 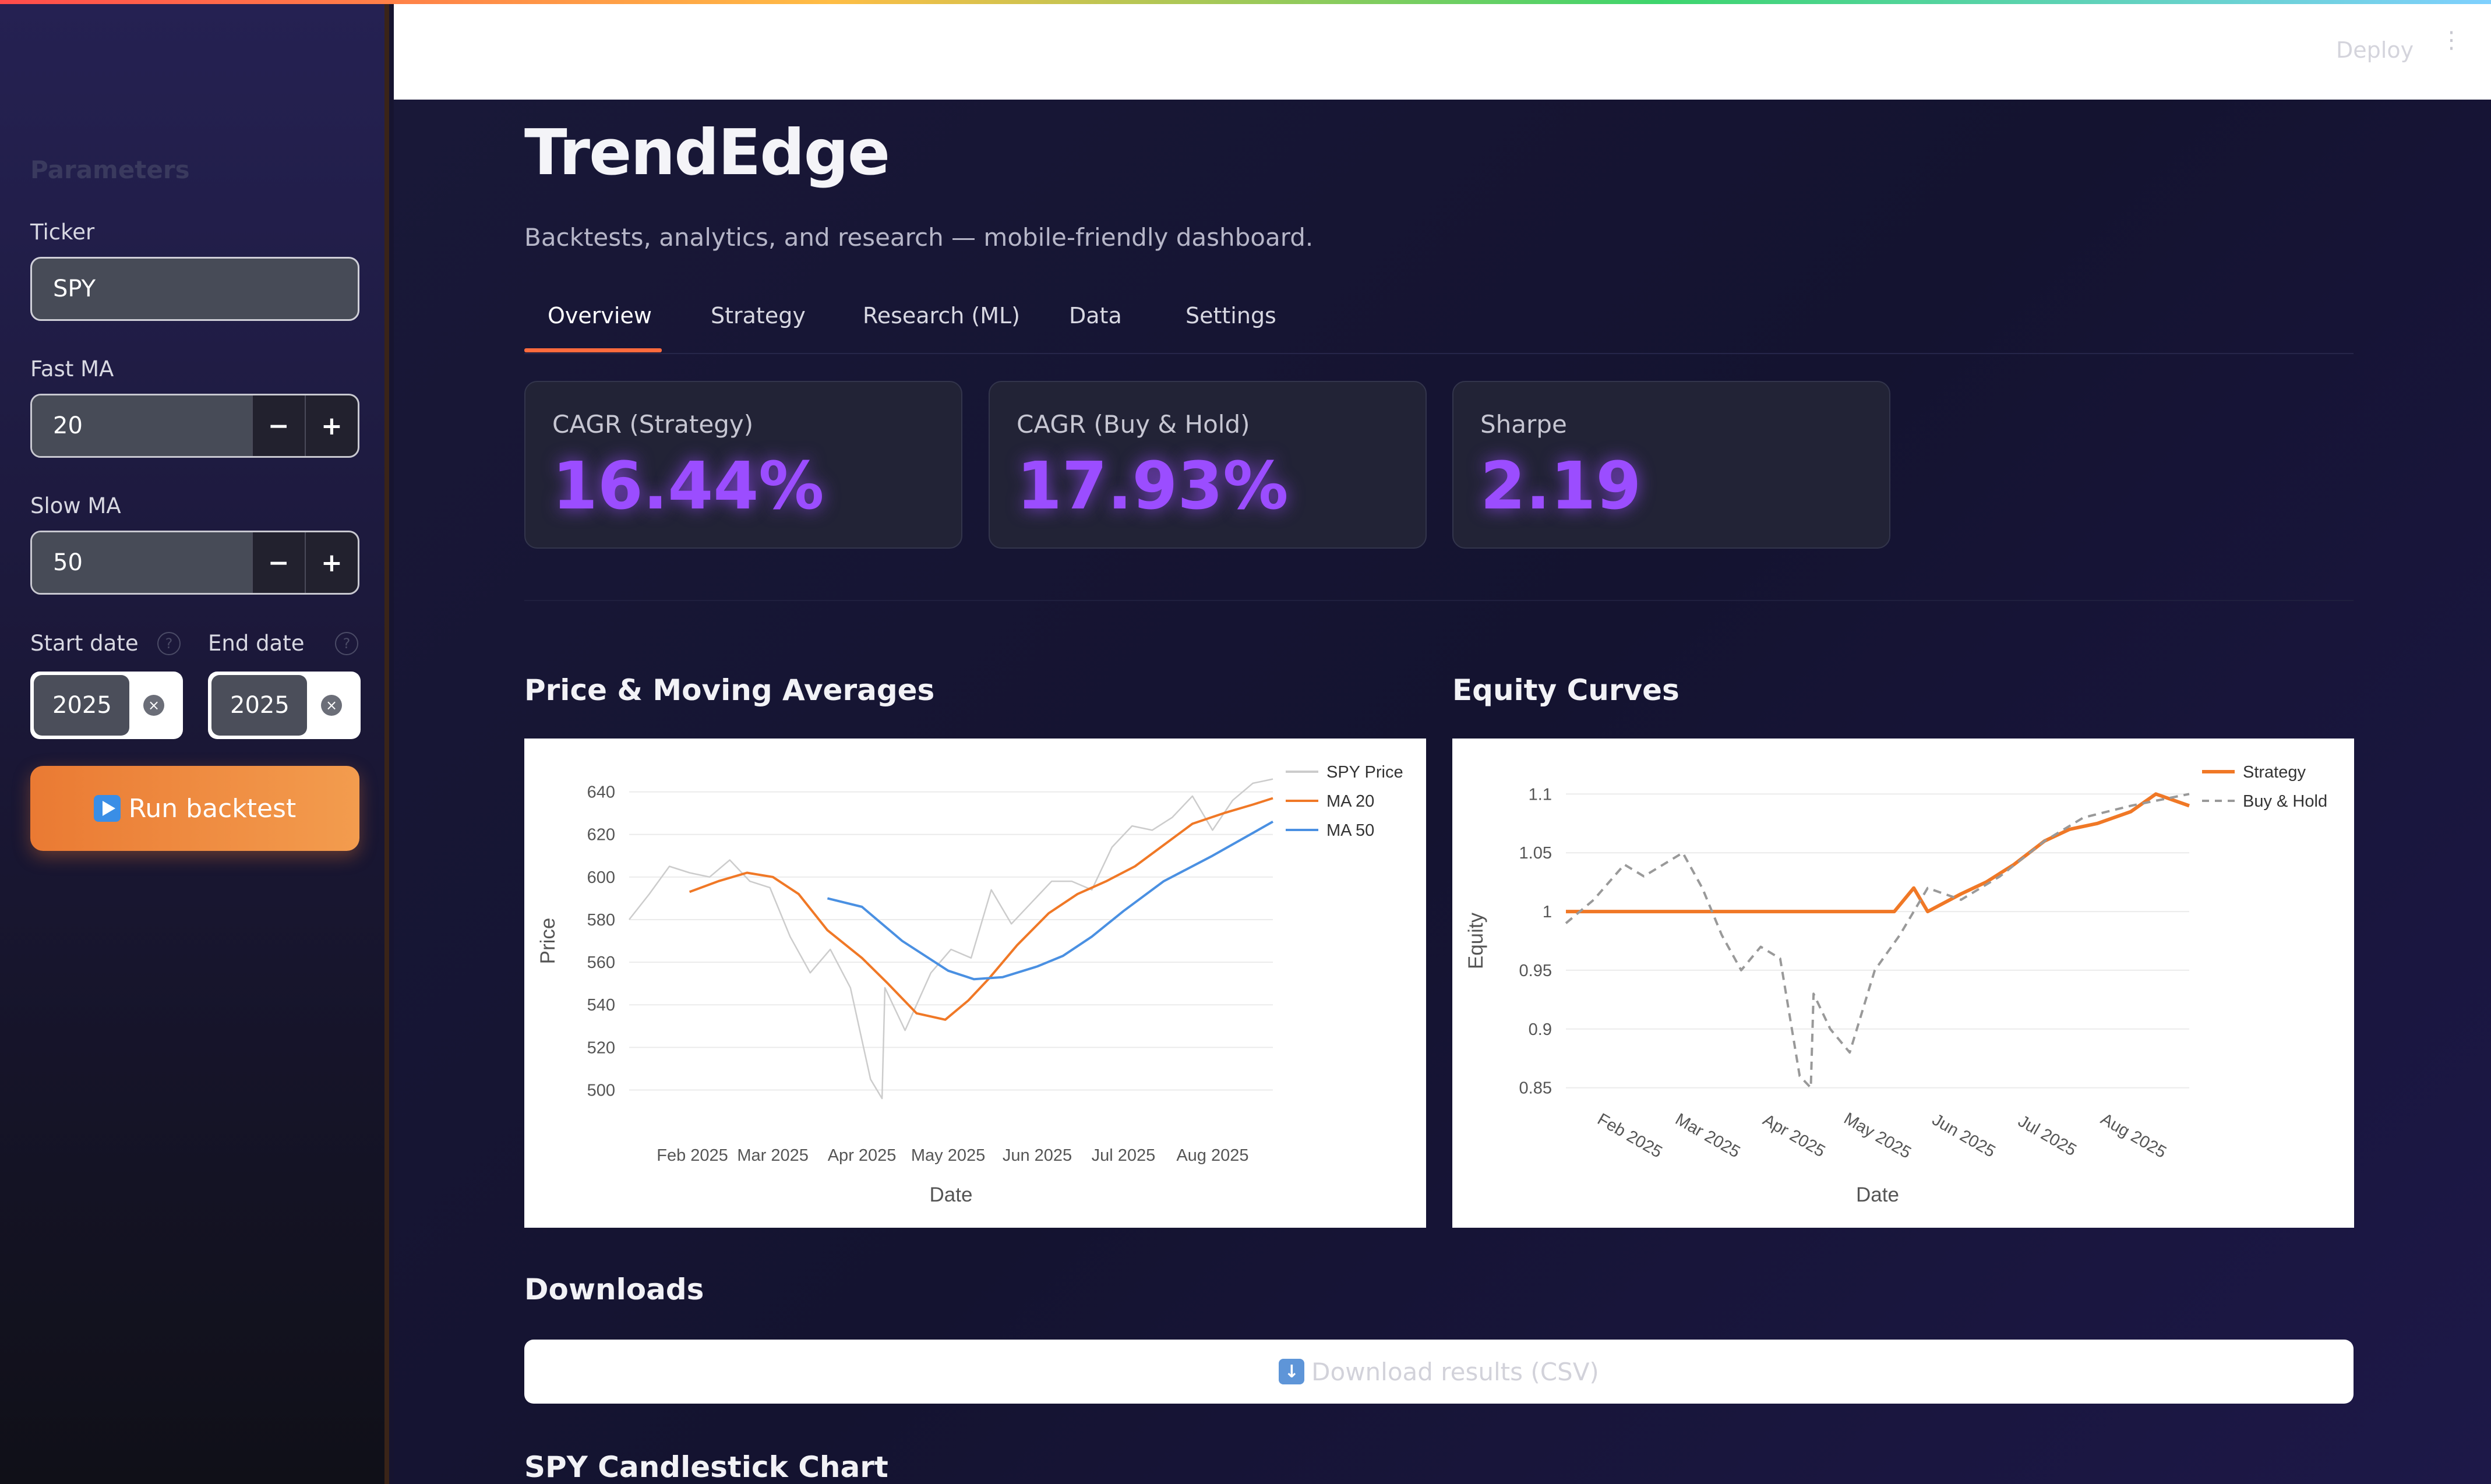 I want to click on metric-label: CAGR (Buy & Hold), so click(x=1133, y=425).